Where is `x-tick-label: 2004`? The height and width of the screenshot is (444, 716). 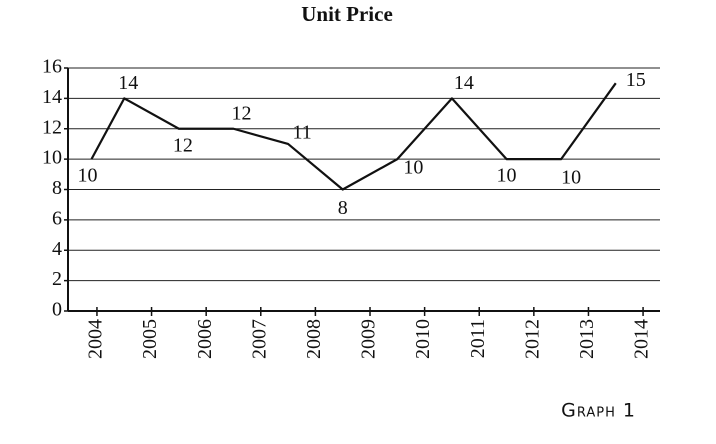
x-tick-label: 2004 is located at coordinates (96, 339).